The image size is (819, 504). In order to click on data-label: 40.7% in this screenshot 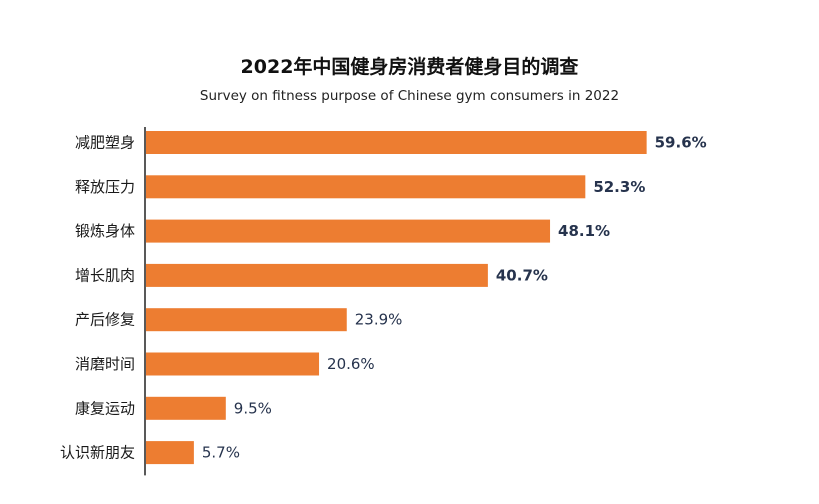, I will do `click(522, 275)`.